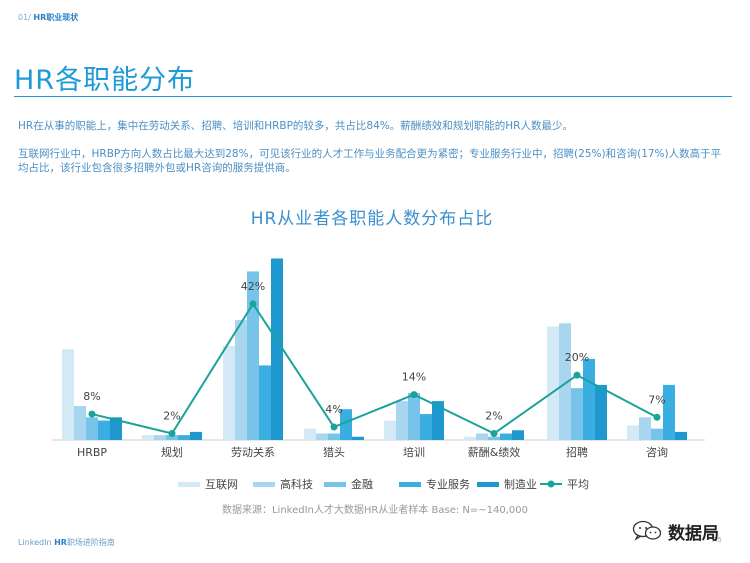 The image size is (750, 563). What do you see at coordinates (334, 452) in the screenshot?
I see `x-tick-label-4: 猎头` at bounding box center [334, 452].